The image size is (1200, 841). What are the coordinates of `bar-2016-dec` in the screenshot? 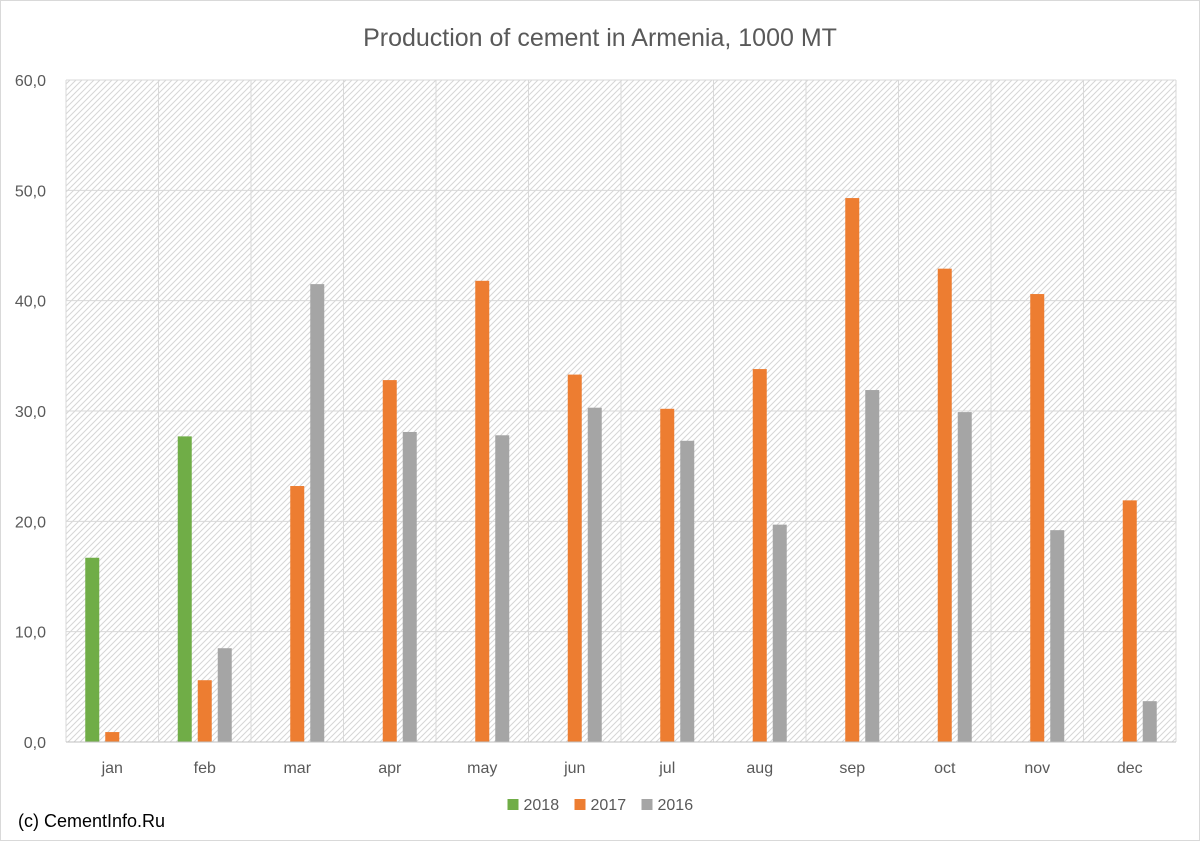 It's located at (1149, 721).